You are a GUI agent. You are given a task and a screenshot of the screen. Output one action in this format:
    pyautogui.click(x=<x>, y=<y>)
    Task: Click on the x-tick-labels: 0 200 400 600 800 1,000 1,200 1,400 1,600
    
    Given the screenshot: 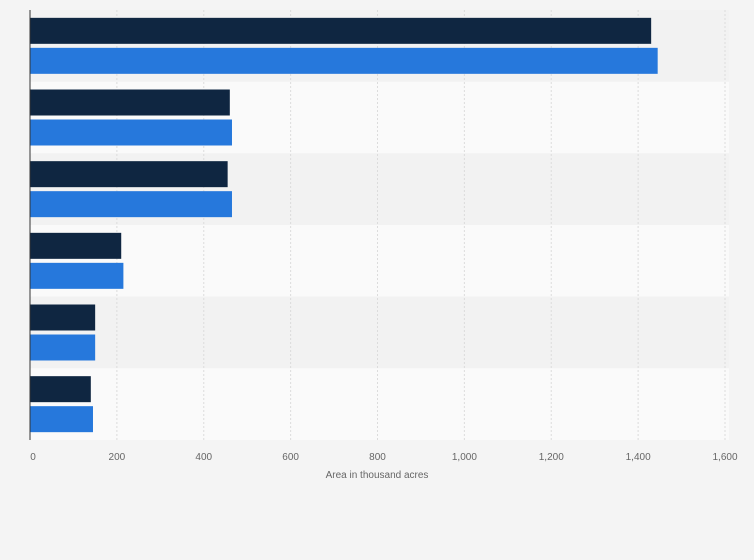 What is the action you would take?
    pyautogui.click(x=384, y=457)
    